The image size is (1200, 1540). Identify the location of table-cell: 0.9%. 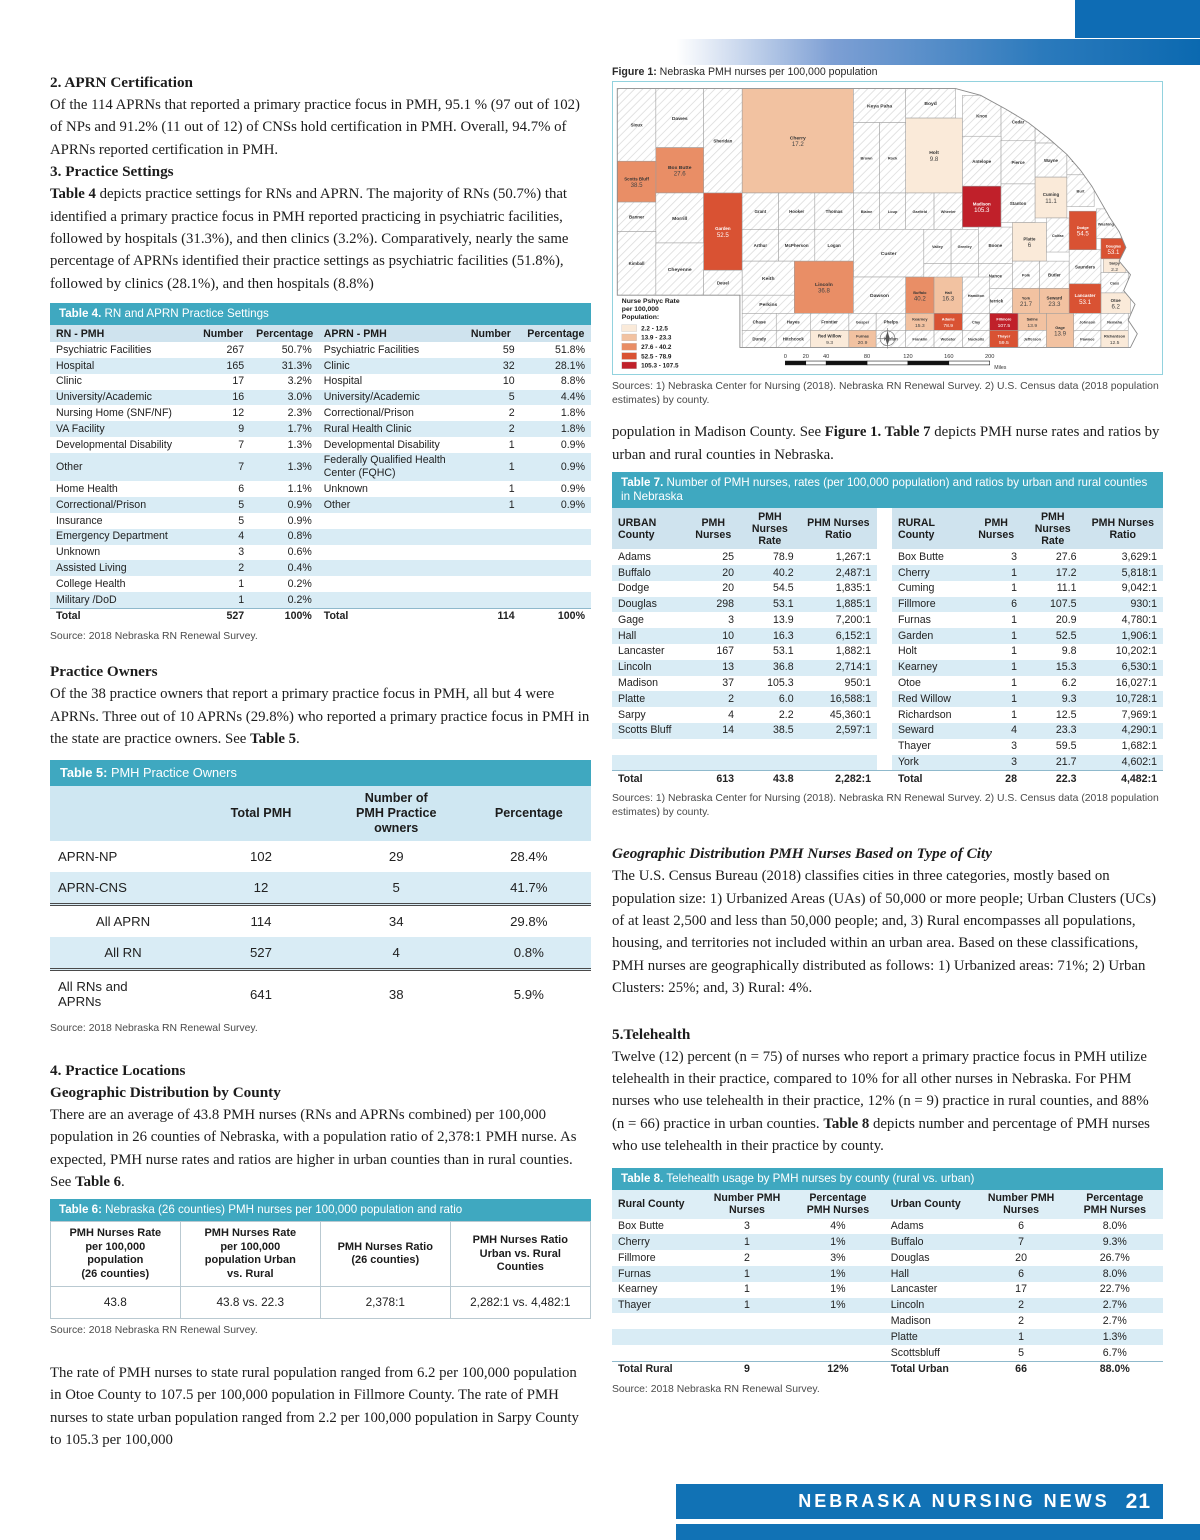
(299, 504).